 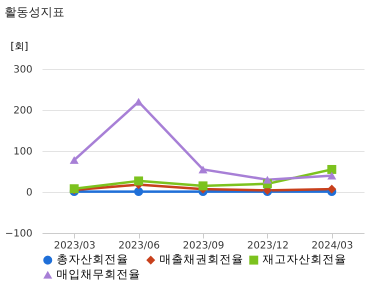 What do you see at coordinates (29, 193) in the screenshot?
I see `y-tick-label: 0` at bounding box center [29, 193].